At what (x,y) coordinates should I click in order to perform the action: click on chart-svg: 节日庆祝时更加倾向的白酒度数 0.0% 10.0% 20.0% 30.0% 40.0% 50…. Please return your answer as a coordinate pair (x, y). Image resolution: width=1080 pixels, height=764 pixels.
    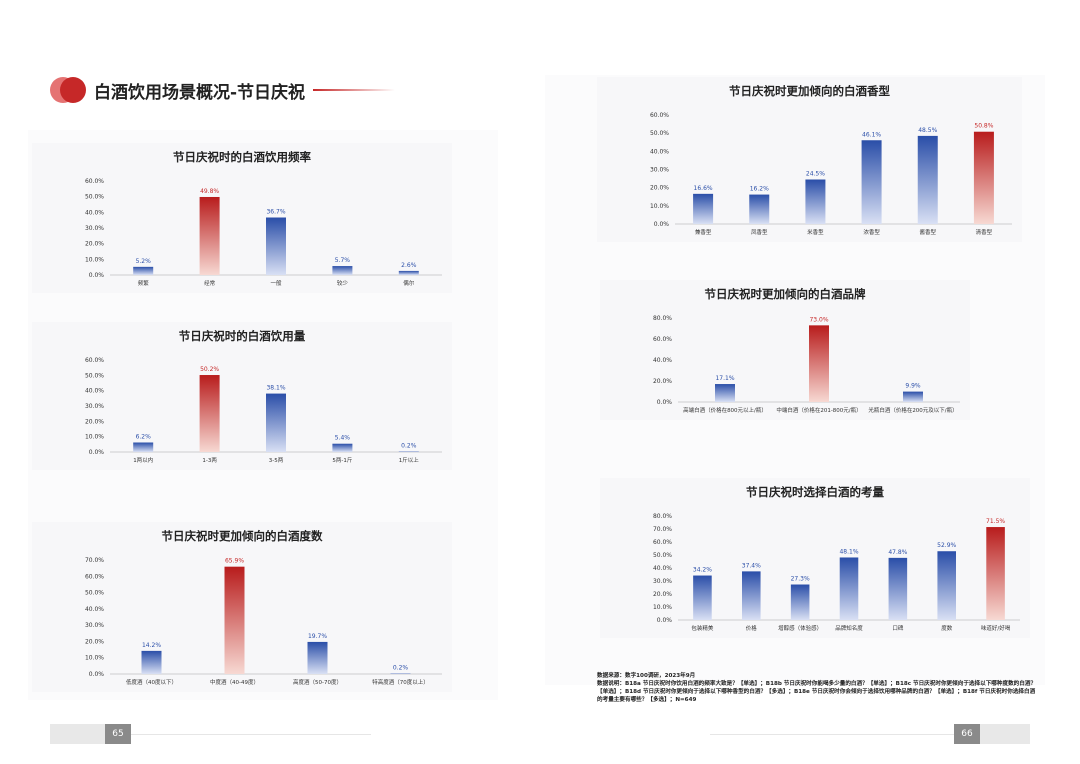
    Looking at the image, I should click on (263, 607).